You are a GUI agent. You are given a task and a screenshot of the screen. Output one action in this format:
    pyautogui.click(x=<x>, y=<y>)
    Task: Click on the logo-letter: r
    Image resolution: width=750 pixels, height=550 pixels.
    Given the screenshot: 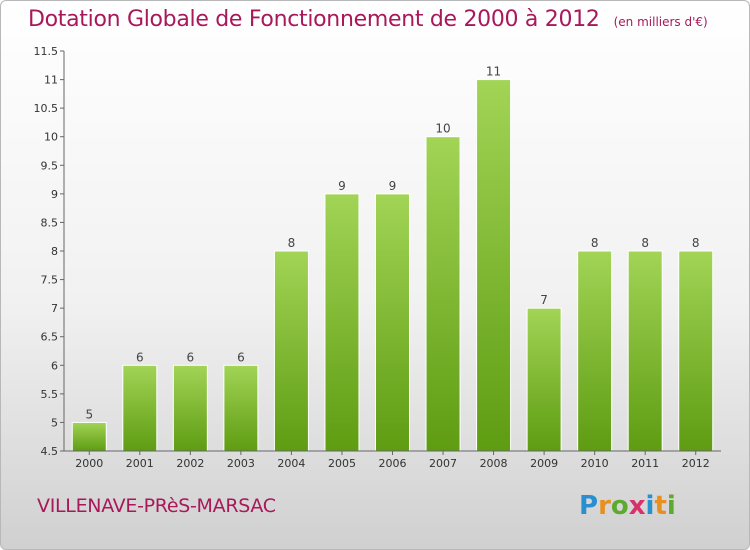 What is the action you would take?
    pyautogui.click(x=604, y=506)
    